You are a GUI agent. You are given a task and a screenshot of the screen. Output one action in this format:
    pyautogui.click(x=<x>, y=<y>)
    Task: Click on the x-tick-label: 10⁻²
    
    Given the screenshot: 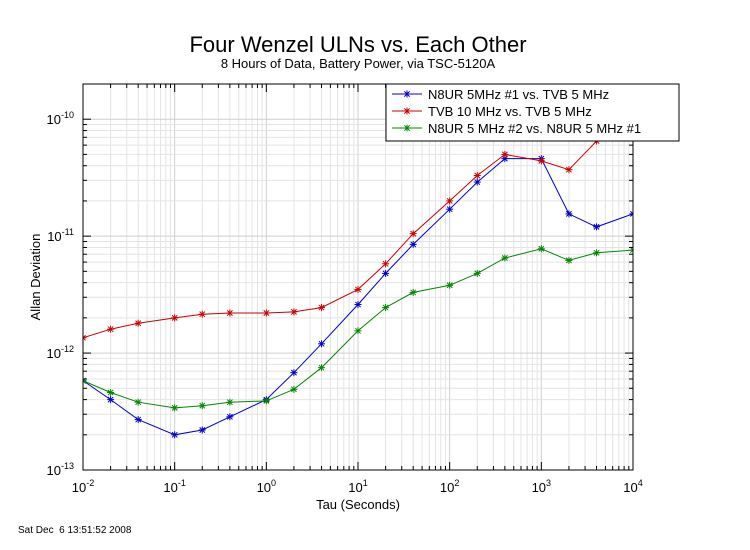 What is the action you would take?
    pyautogui.click(x=83, y=486)
    